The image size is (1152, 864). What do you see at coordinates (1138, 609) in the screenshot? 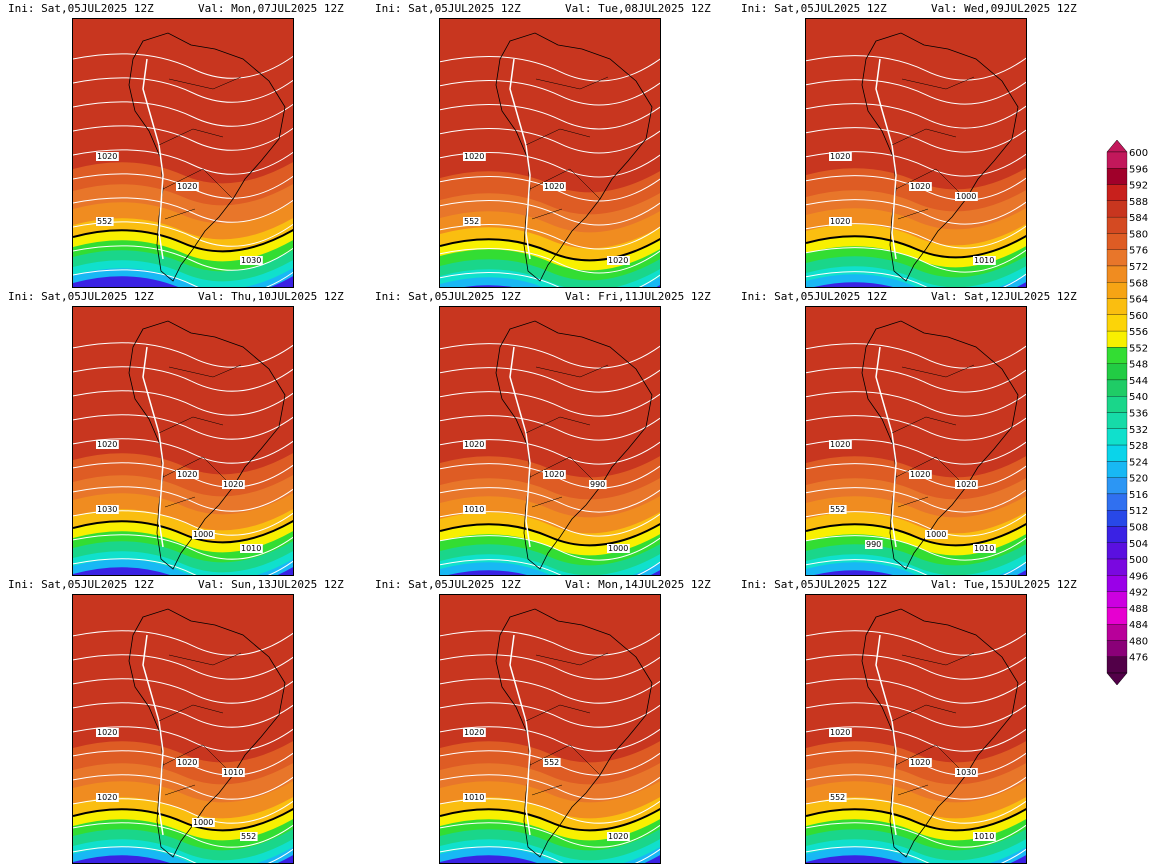
I see `colorbar-tick-label: 488` at bounding box center [1138, 609].